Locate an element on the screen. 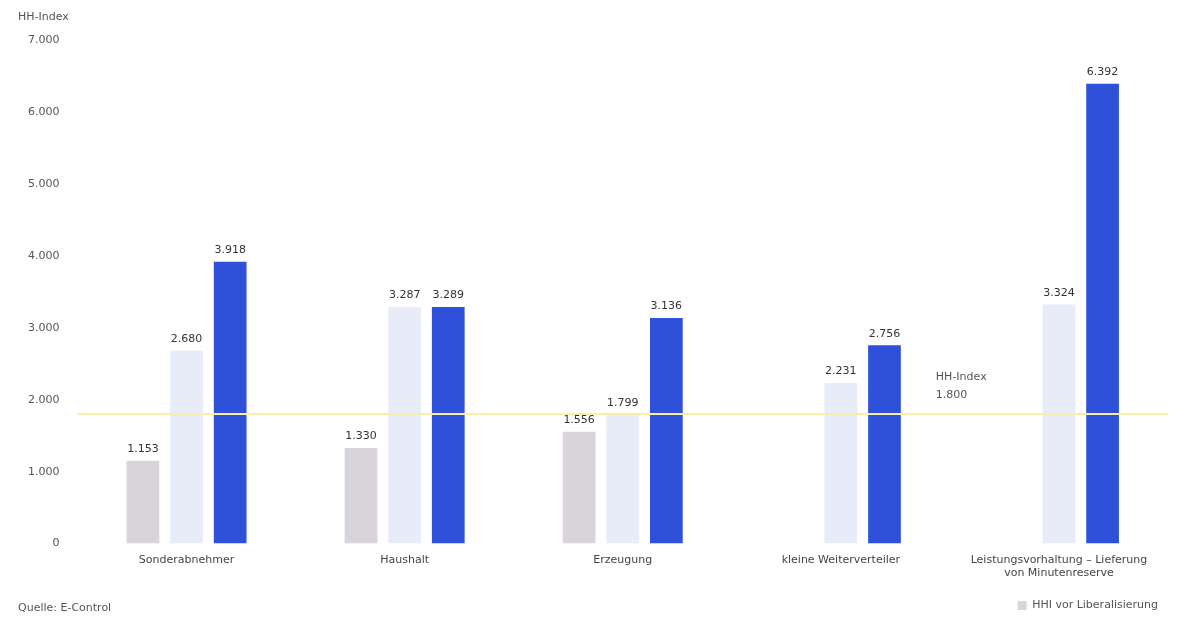  y-tick-label: 5.000 is located at coordinates (43, 183).